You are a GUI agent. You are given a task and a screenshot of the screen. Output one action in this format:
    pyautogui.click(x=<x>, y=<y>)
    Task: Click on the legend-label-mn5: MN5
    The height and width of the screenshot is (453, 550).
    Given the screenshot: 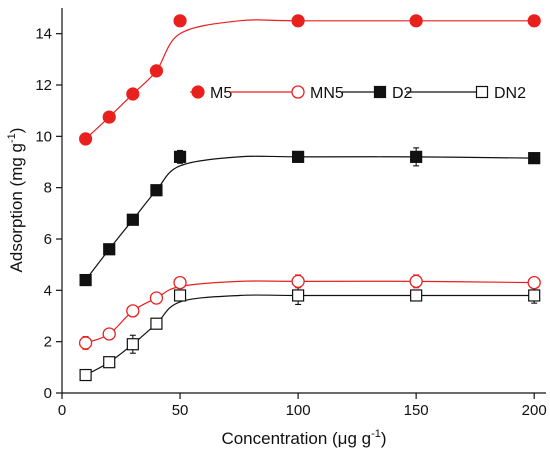 What is the action you would take?
    pyautogui.click(x=327, y=93)
    